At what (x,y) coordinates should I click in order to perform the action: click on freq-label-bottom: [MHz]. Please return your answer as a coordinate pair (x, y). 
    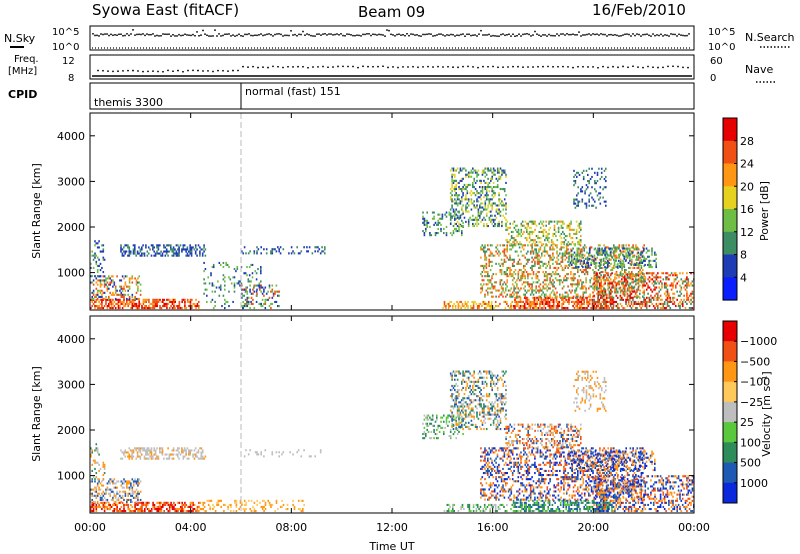
    Looking at the image, I should click on (22, 71).